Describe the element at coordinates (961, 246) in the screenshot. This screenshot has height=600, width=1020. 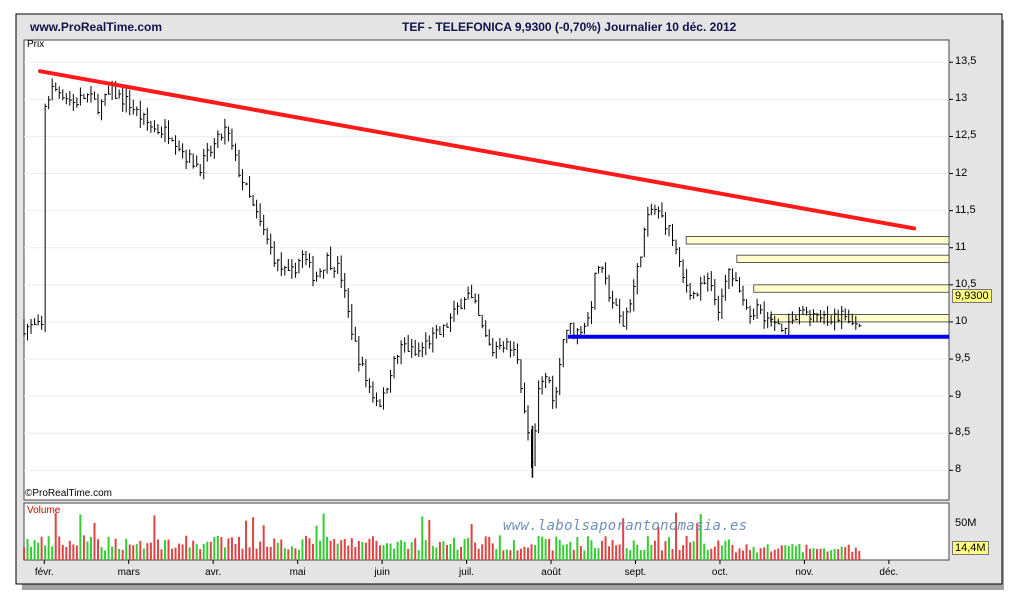
I see `y-tick-label: 11` at that location.